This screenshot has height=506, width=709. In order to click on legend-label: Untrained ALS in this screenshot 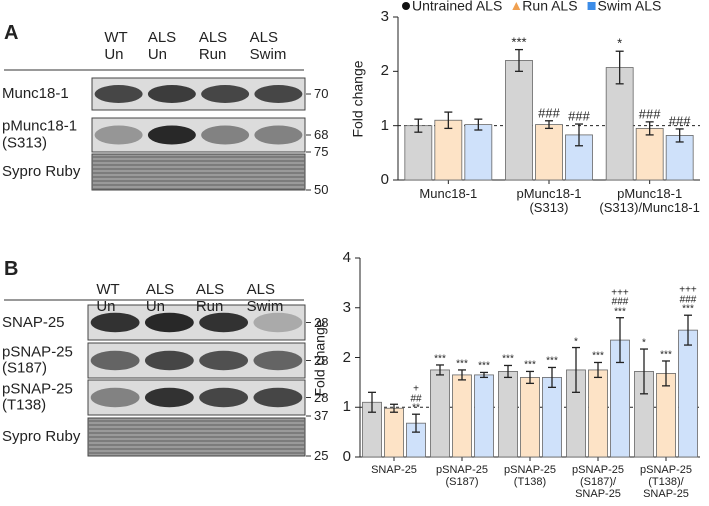, I will do `click(457, 7)`.